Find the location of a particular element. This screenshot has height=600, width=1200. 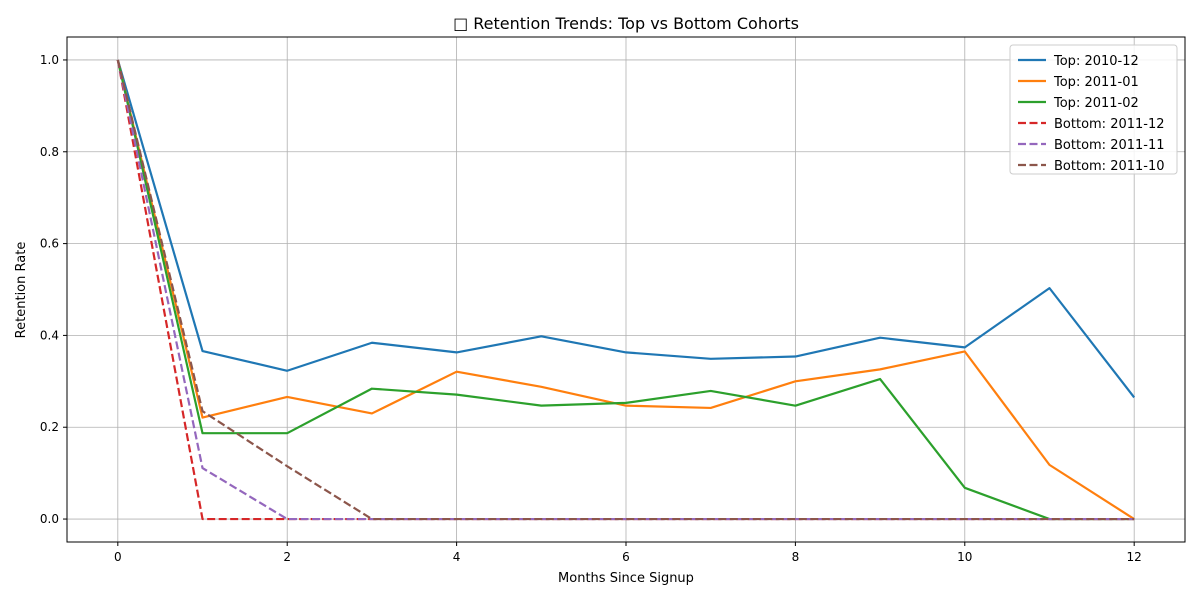

x-tick-label: 2 is located at coordinates (287, 557).